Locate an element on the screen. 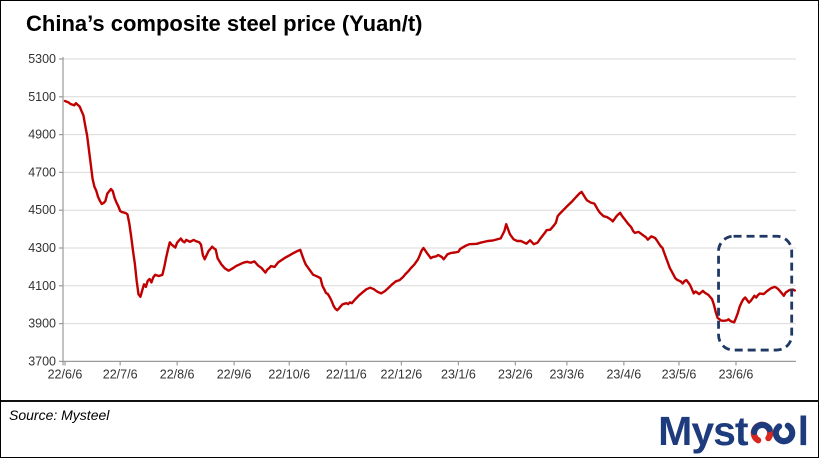  x-tick-label: 22/12/6 is located at coordinates (402, 374).